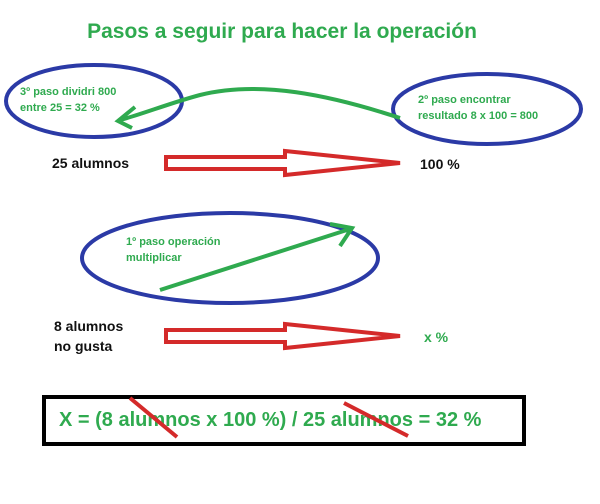  Describe the element at coordinates (478, 116) in the screenshot. I see `step2-line2: resultado 8 x 100 = 800` at that location.